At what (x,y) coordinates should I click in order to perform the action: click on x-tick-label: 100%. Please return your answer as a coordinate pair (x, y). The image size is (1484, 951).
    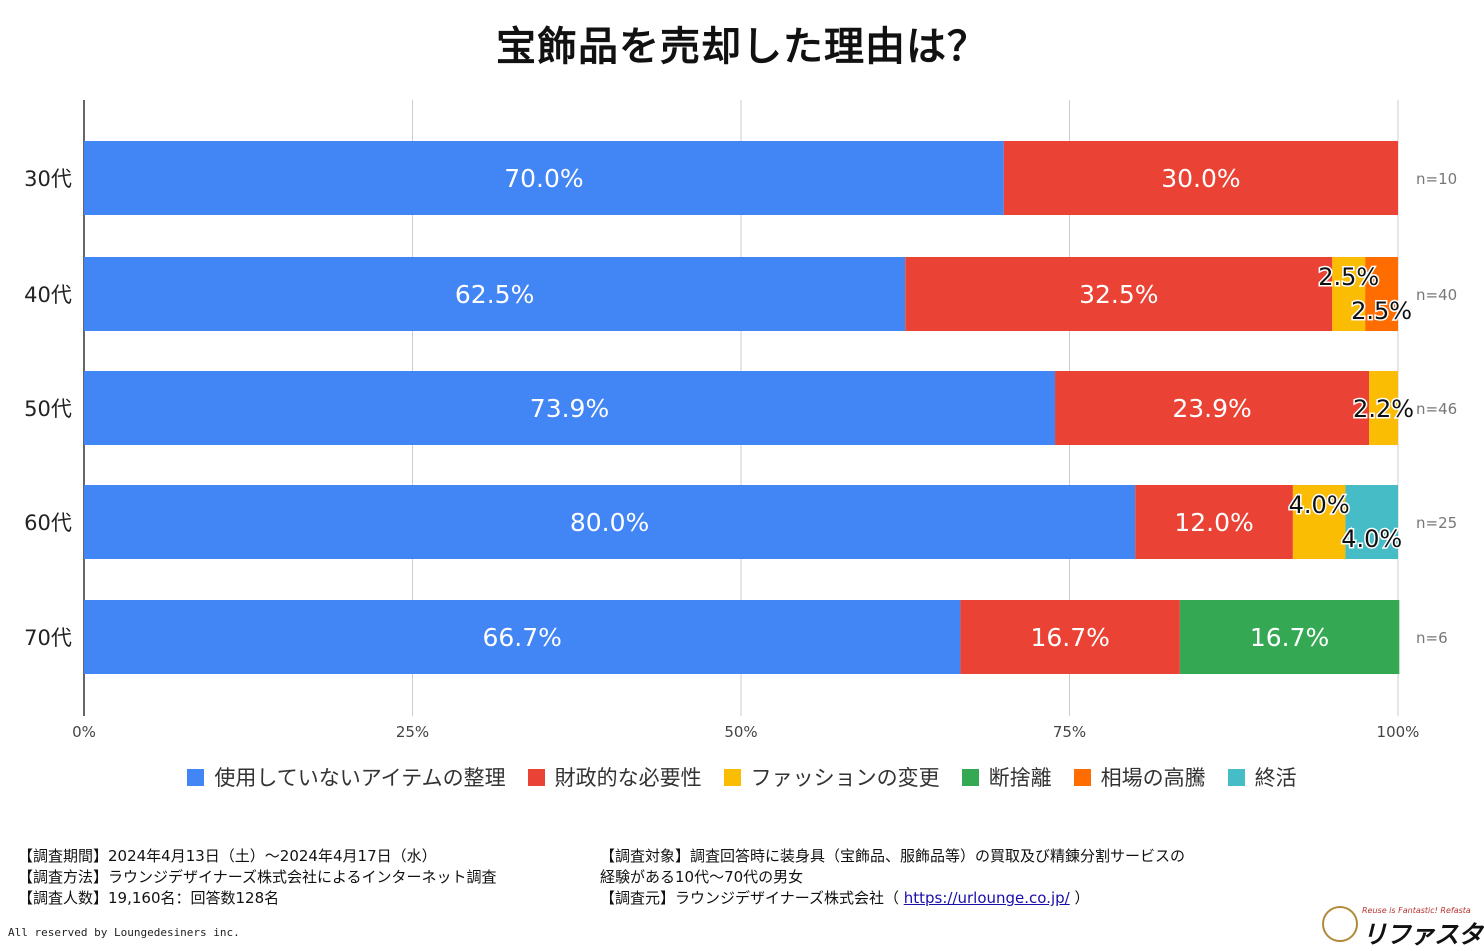
    Looking at the image, I should click on (1398, 732).